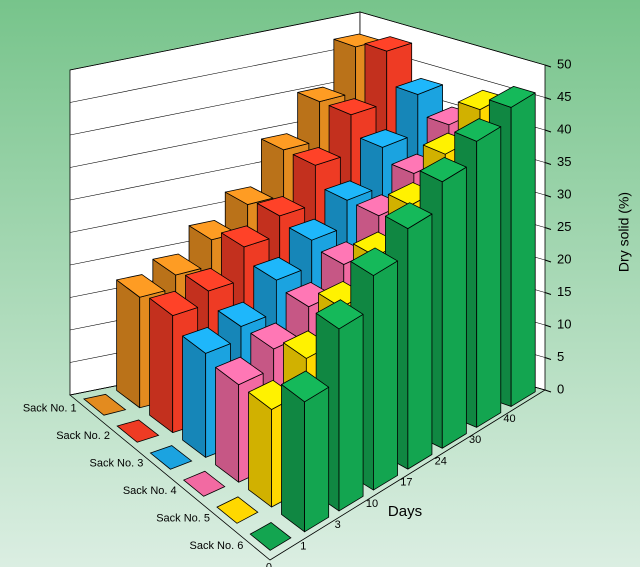  I want to click on y-tick-label: 40, so click(564, 128).